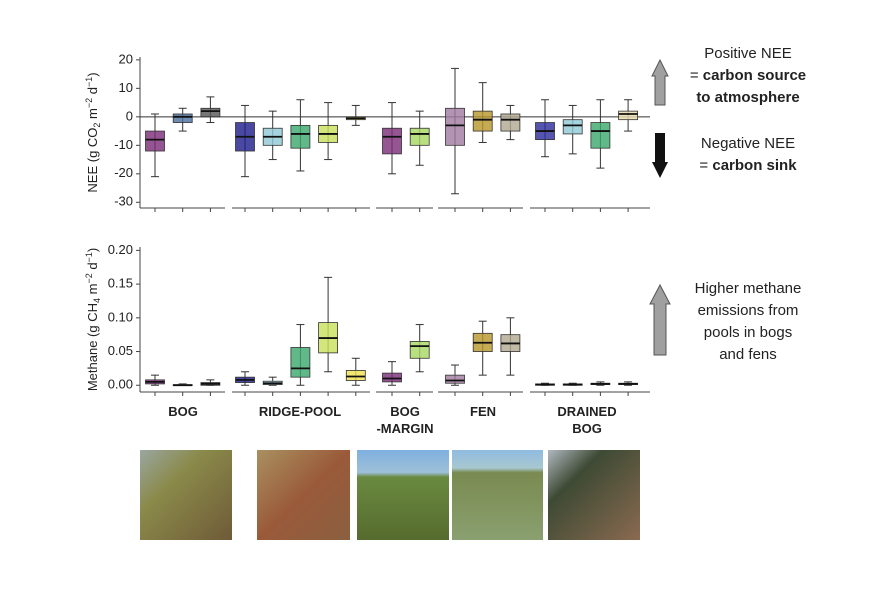 This screenshot has width=876, height=593. Describe the element at coordinates (97, 300) in the screenshot. I see `y-axis-label-part: 4` at that location.